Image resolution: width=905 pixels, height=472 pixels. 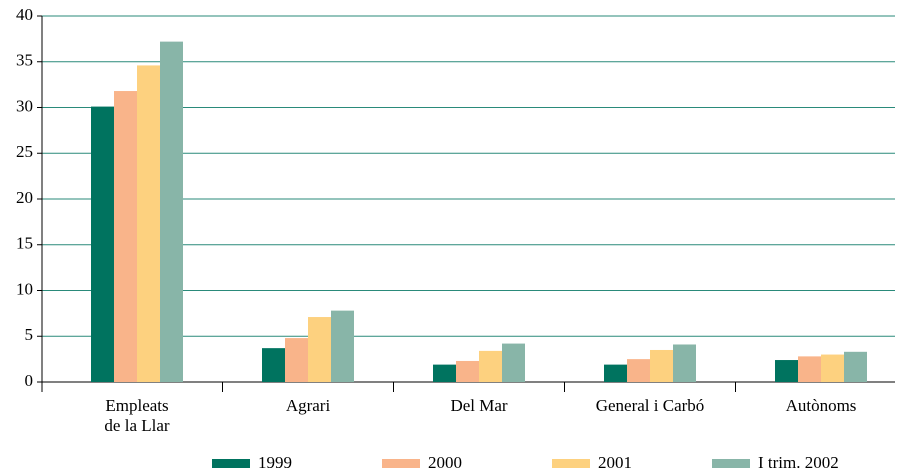 What do you see at coordinates (275, 462) in the screenshot?
I see `legend-label: 1999` at bounding box center [275, 462].